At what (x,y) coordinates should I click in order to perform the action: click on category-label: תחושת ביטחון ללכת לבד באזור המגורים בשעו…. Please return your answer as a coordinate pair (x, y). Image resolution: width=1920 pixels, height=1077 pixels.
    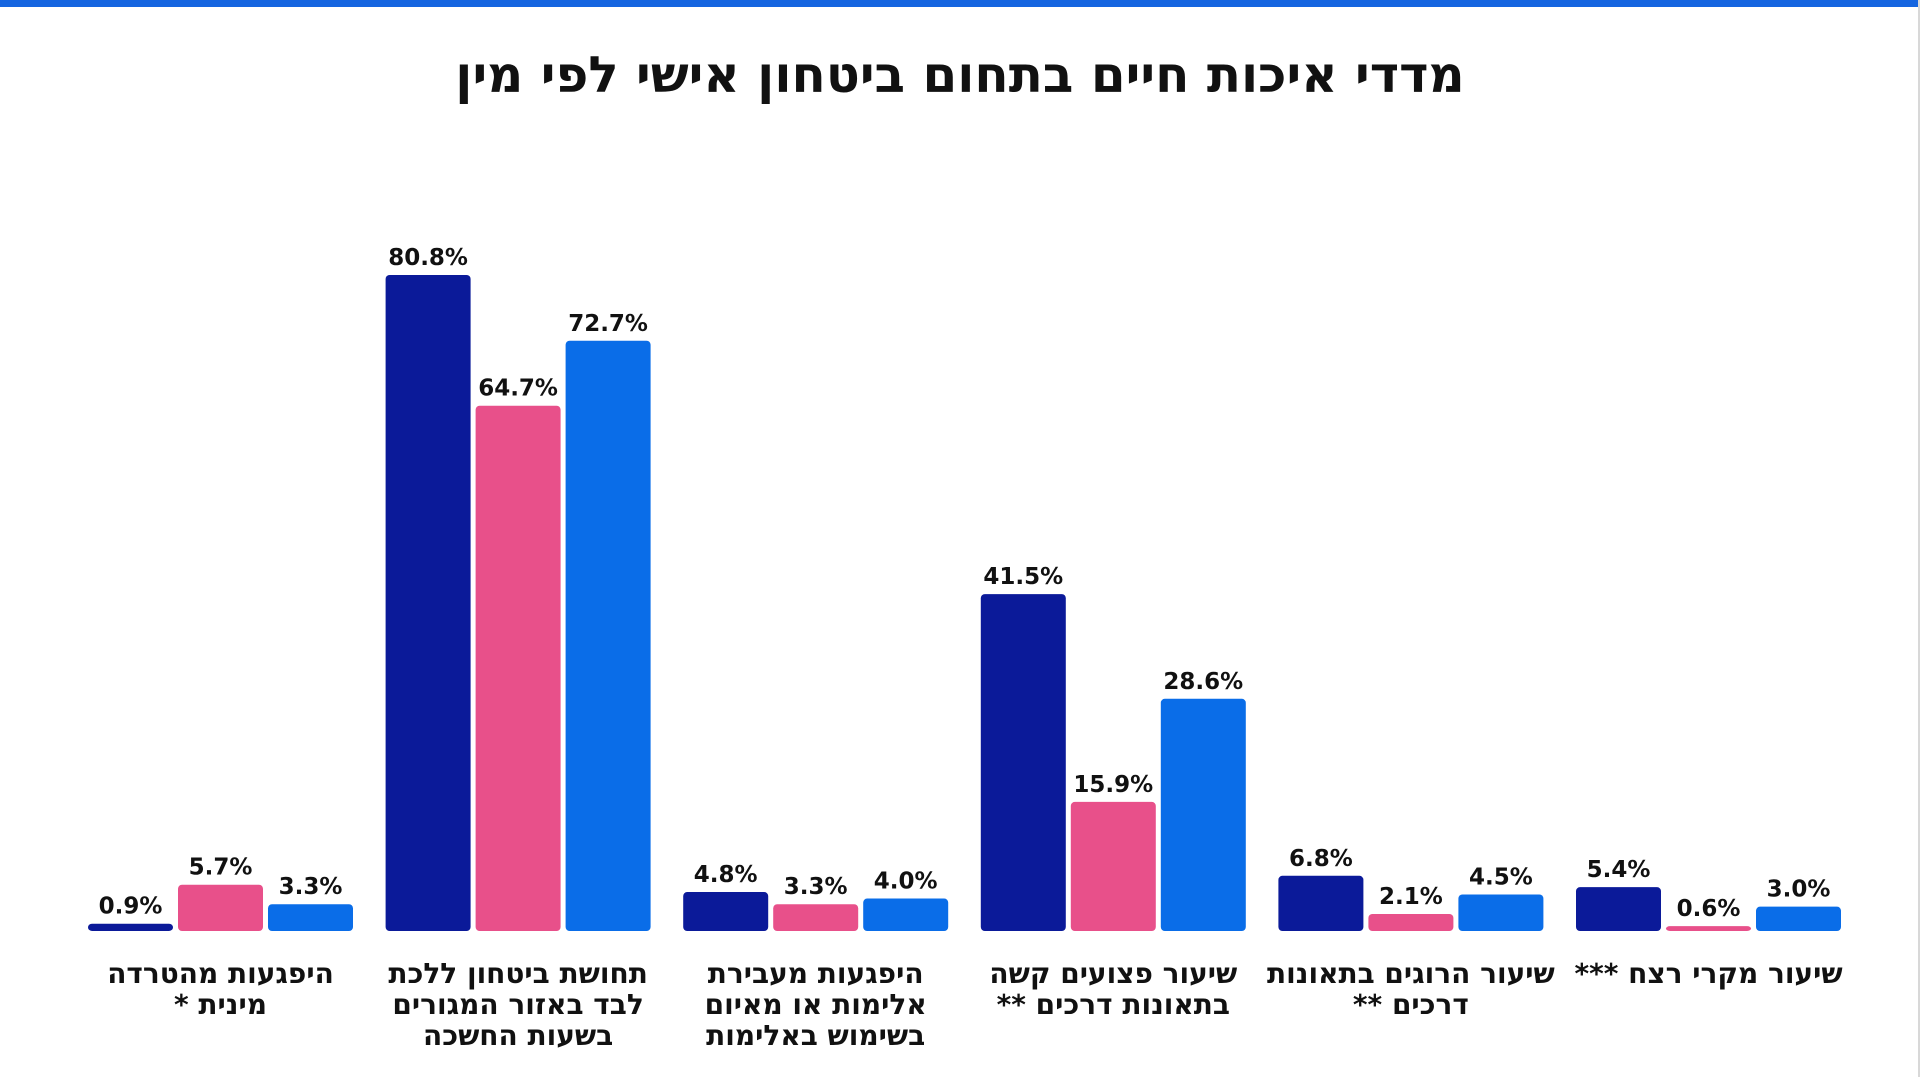
    Looking at the image, I should click on (518, 1004).